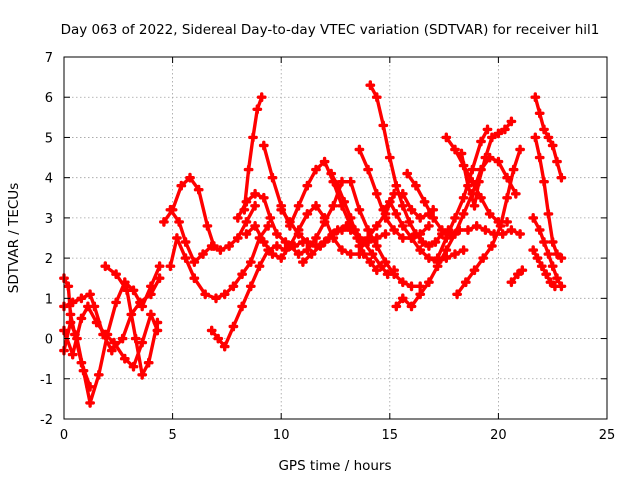 This screenshot has height=480, width=640. Describe the element at coordinates (498, 435) in the screenshot. I see `x-tick-label: 20` at that location.